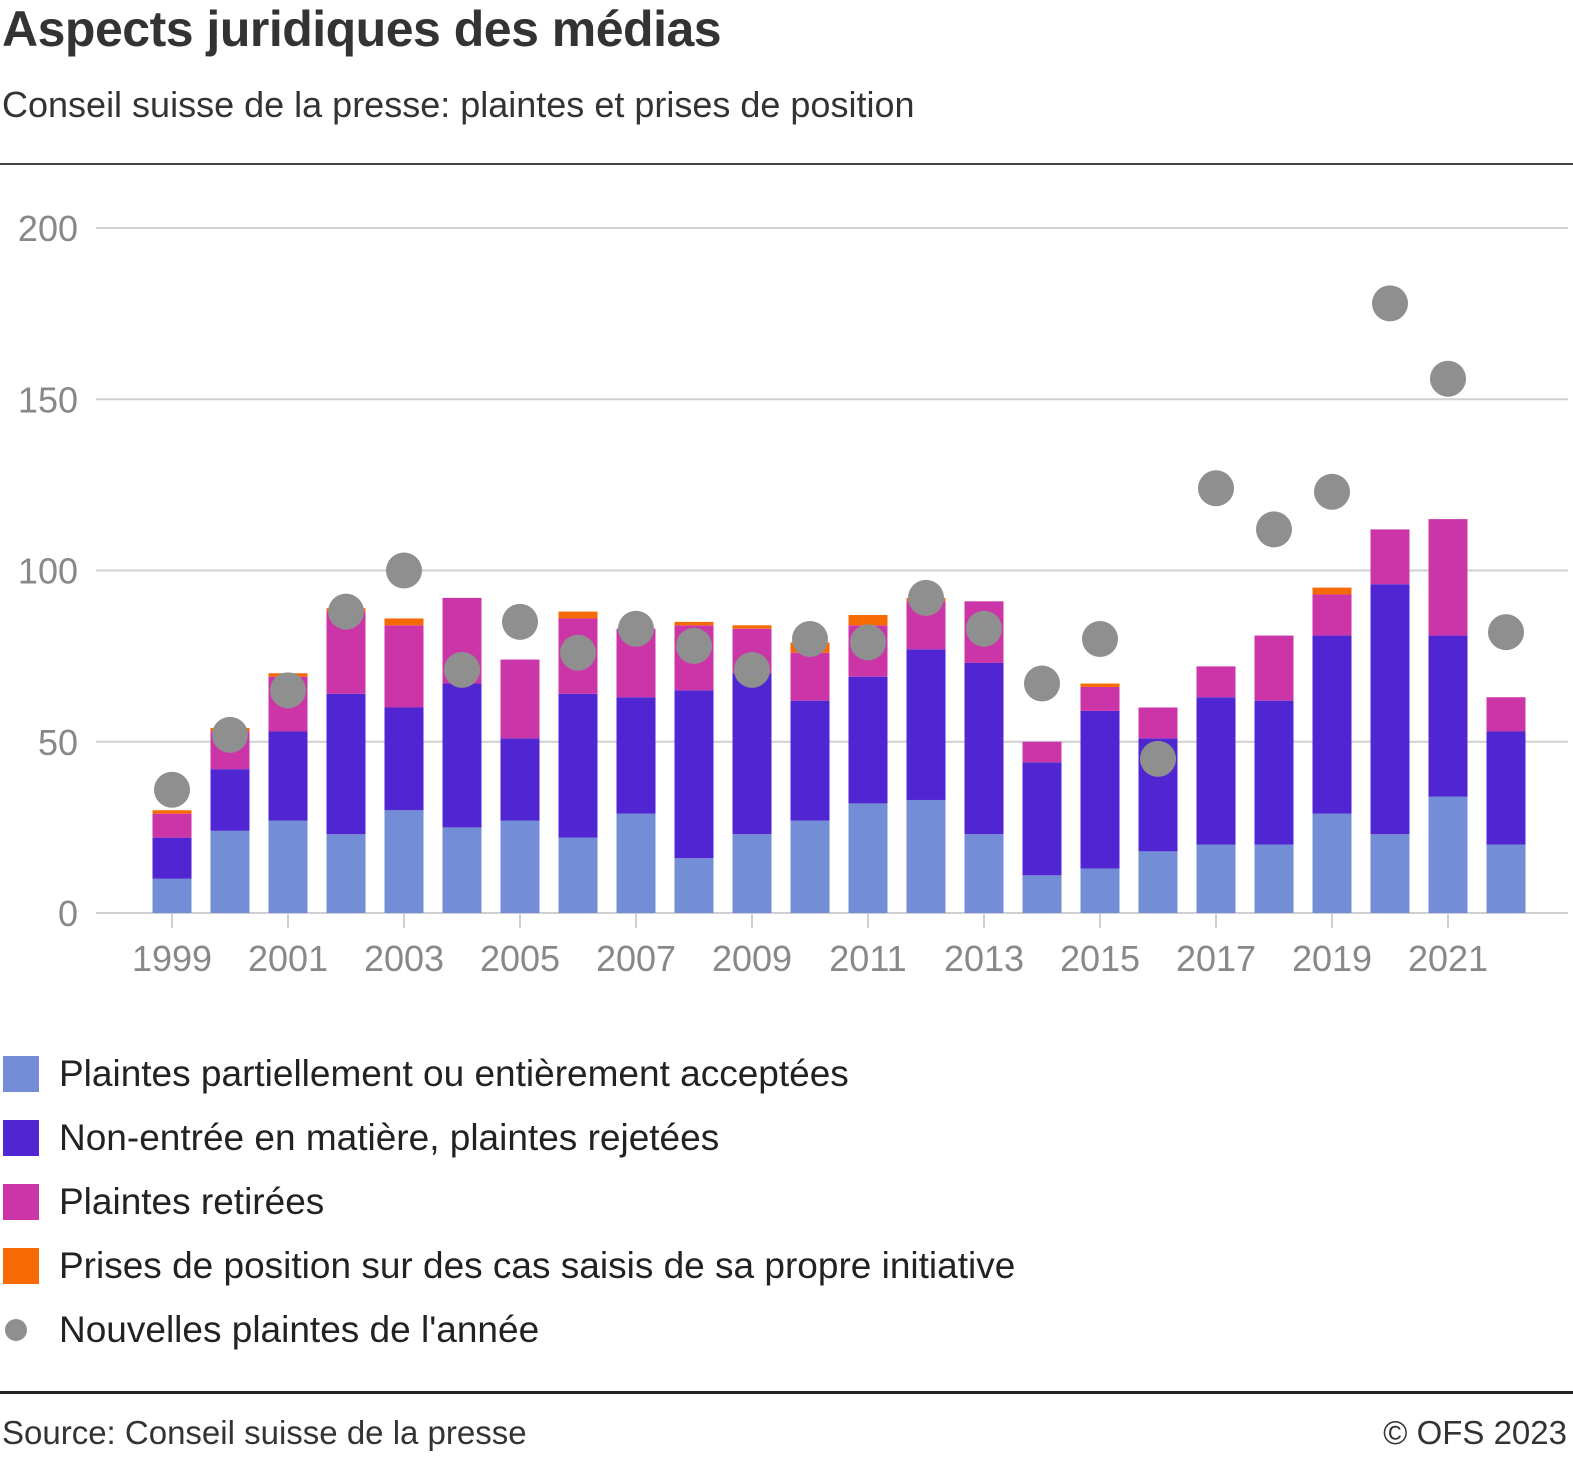 The height and width of the screenshot is (1464, 1573). I want to click on x-tick-label: 1999, so click(172, 958).